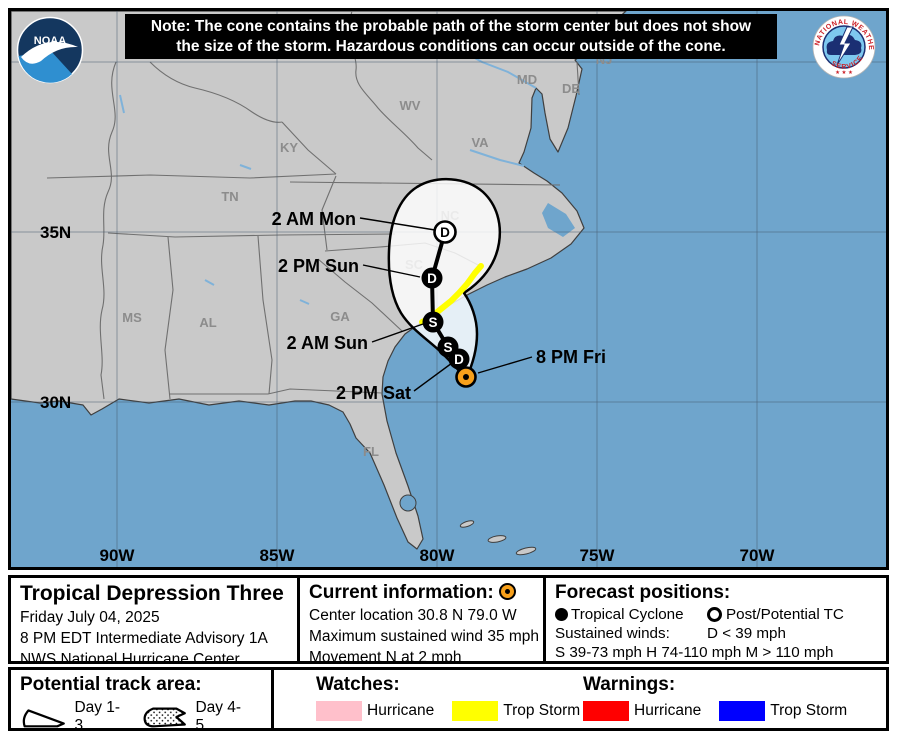  Describe the element at coordinates (144, 638) in the screenshot. I see `advisory-id: 8 PM EDT Intermediate Advisory 1A` at that location.